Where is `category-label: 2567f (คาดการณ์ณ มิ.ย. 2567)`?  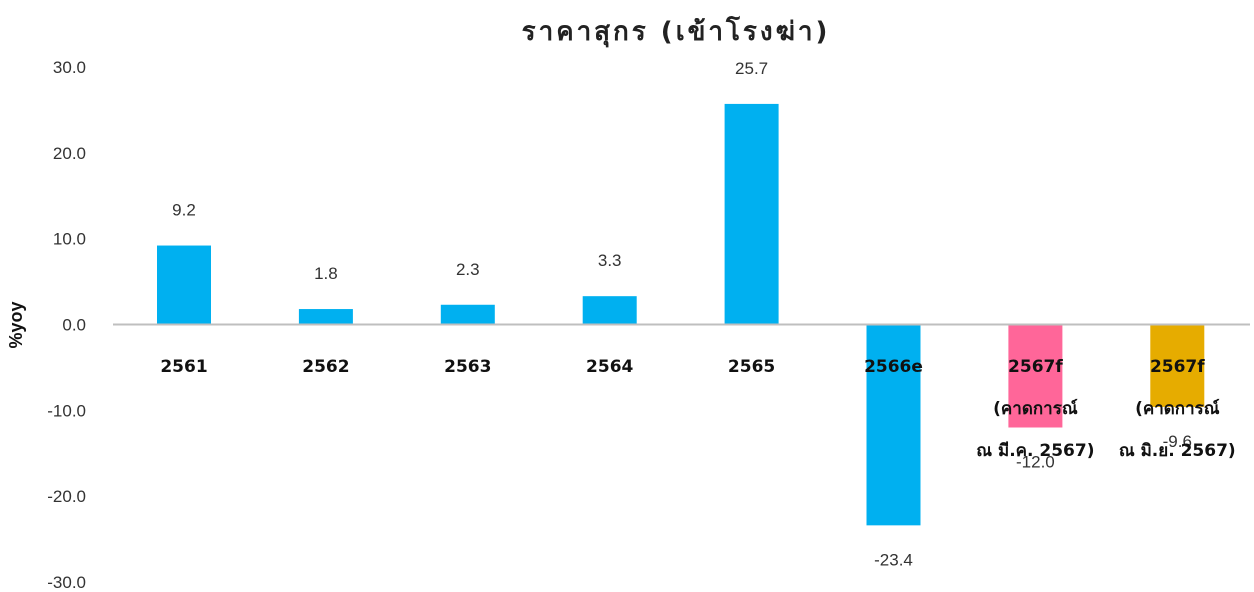
category-label: 2567f (คาดการณ์ณ มิ.ย. 2567) is located at coordinates (1177, 409).